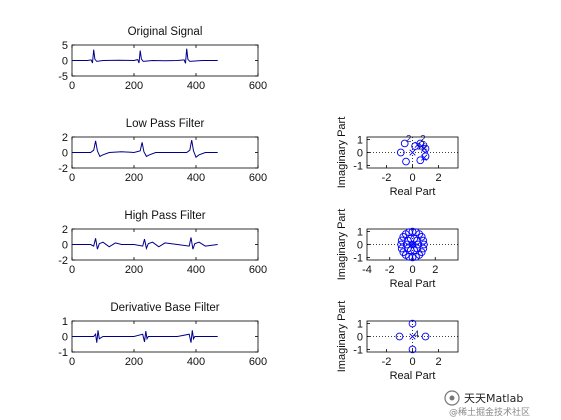 Image resolution: width=561 pixels, height=420 pixels. What do you see at coordinates (367, 270) in the screenshot?
I see `x-tick-label: -4` at bounding box center [367, 270].